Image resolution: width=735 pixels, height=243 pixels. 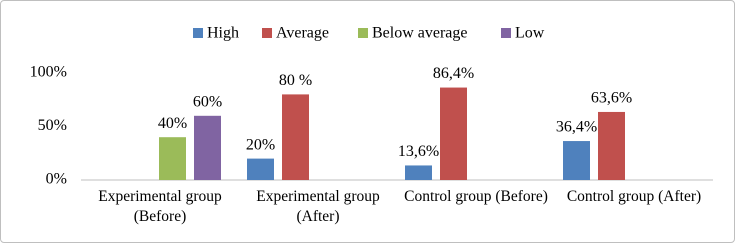 What do you see at coordinates (56, 179) in the screenshot?
I see `y-tick-label: 0%` at bounding box center [56, 179].